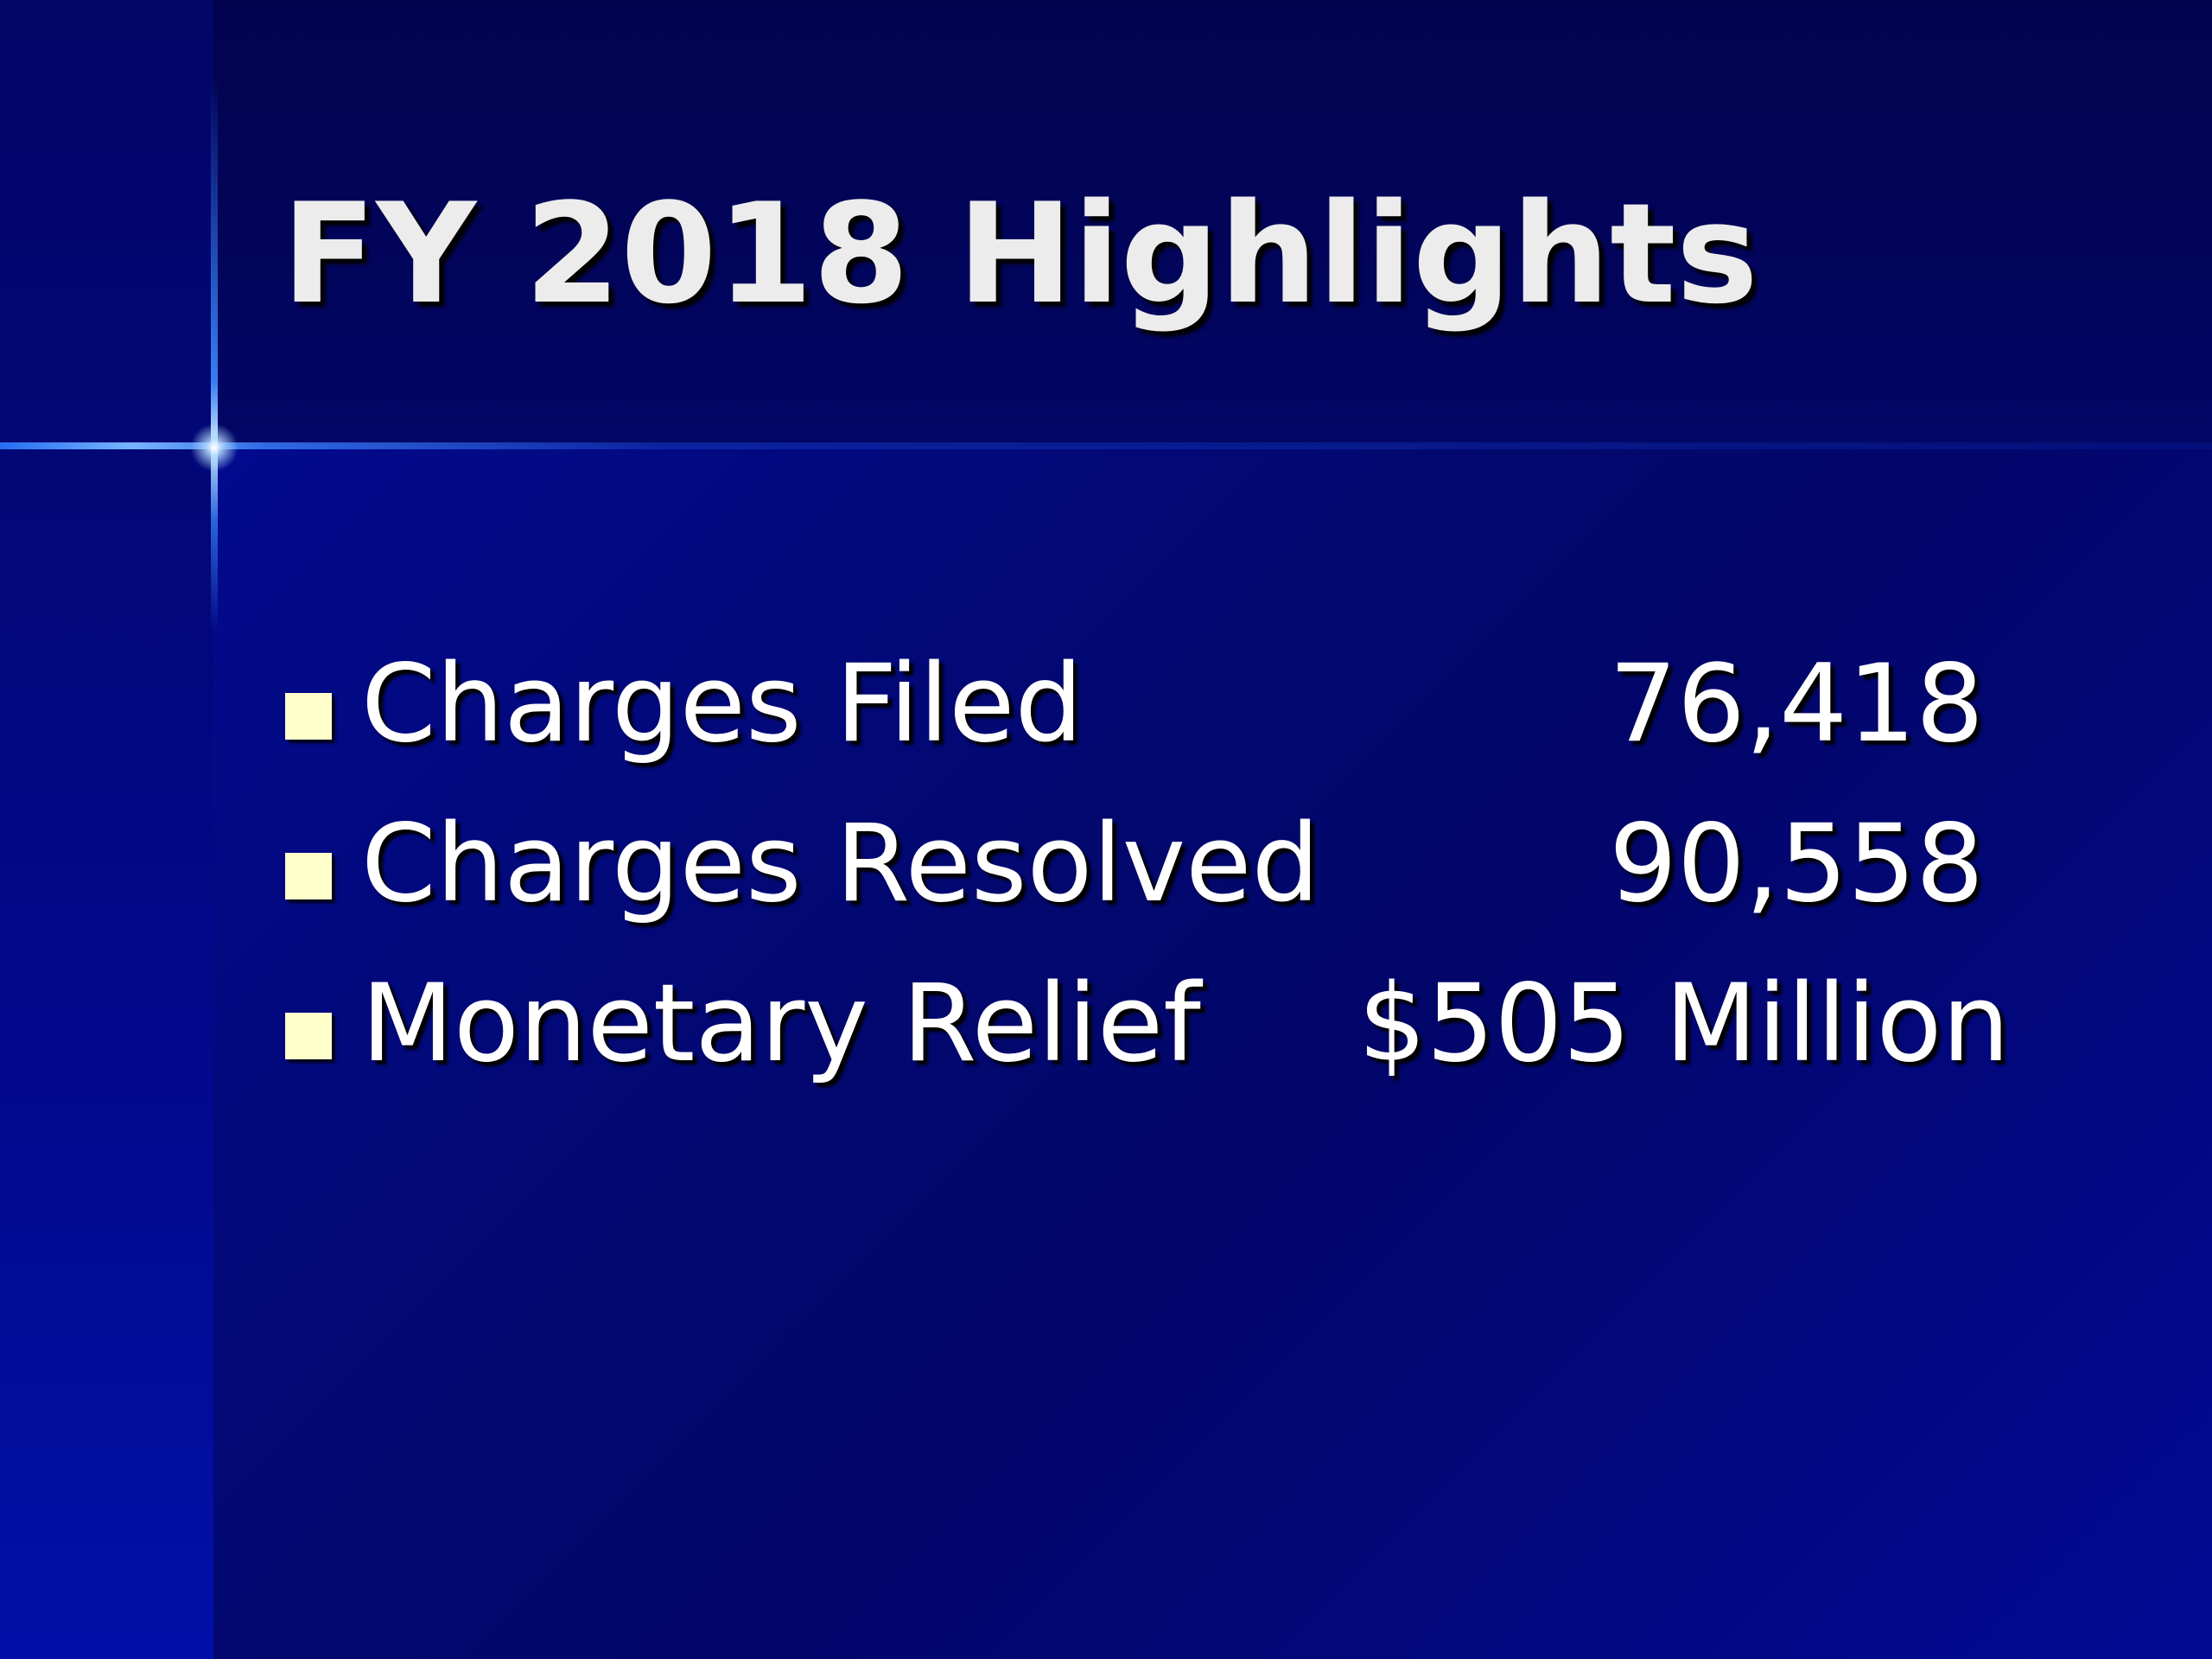 This screenshot has height=1659, width=2212. I want to click on bullet-label: Monetary Relief, so click(781, 1024).